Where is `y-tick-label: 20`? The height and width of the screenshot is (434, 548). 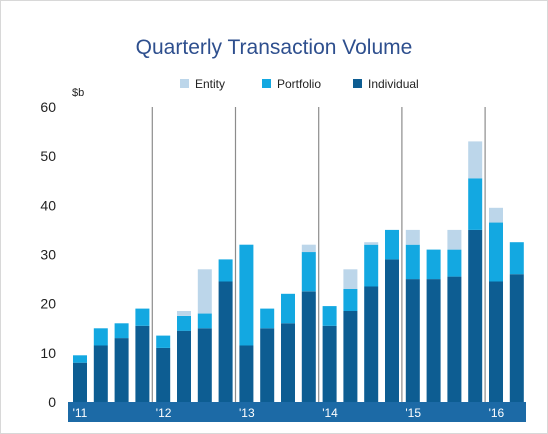
y-tick-label: 20 is located at coordinates (48, 304).